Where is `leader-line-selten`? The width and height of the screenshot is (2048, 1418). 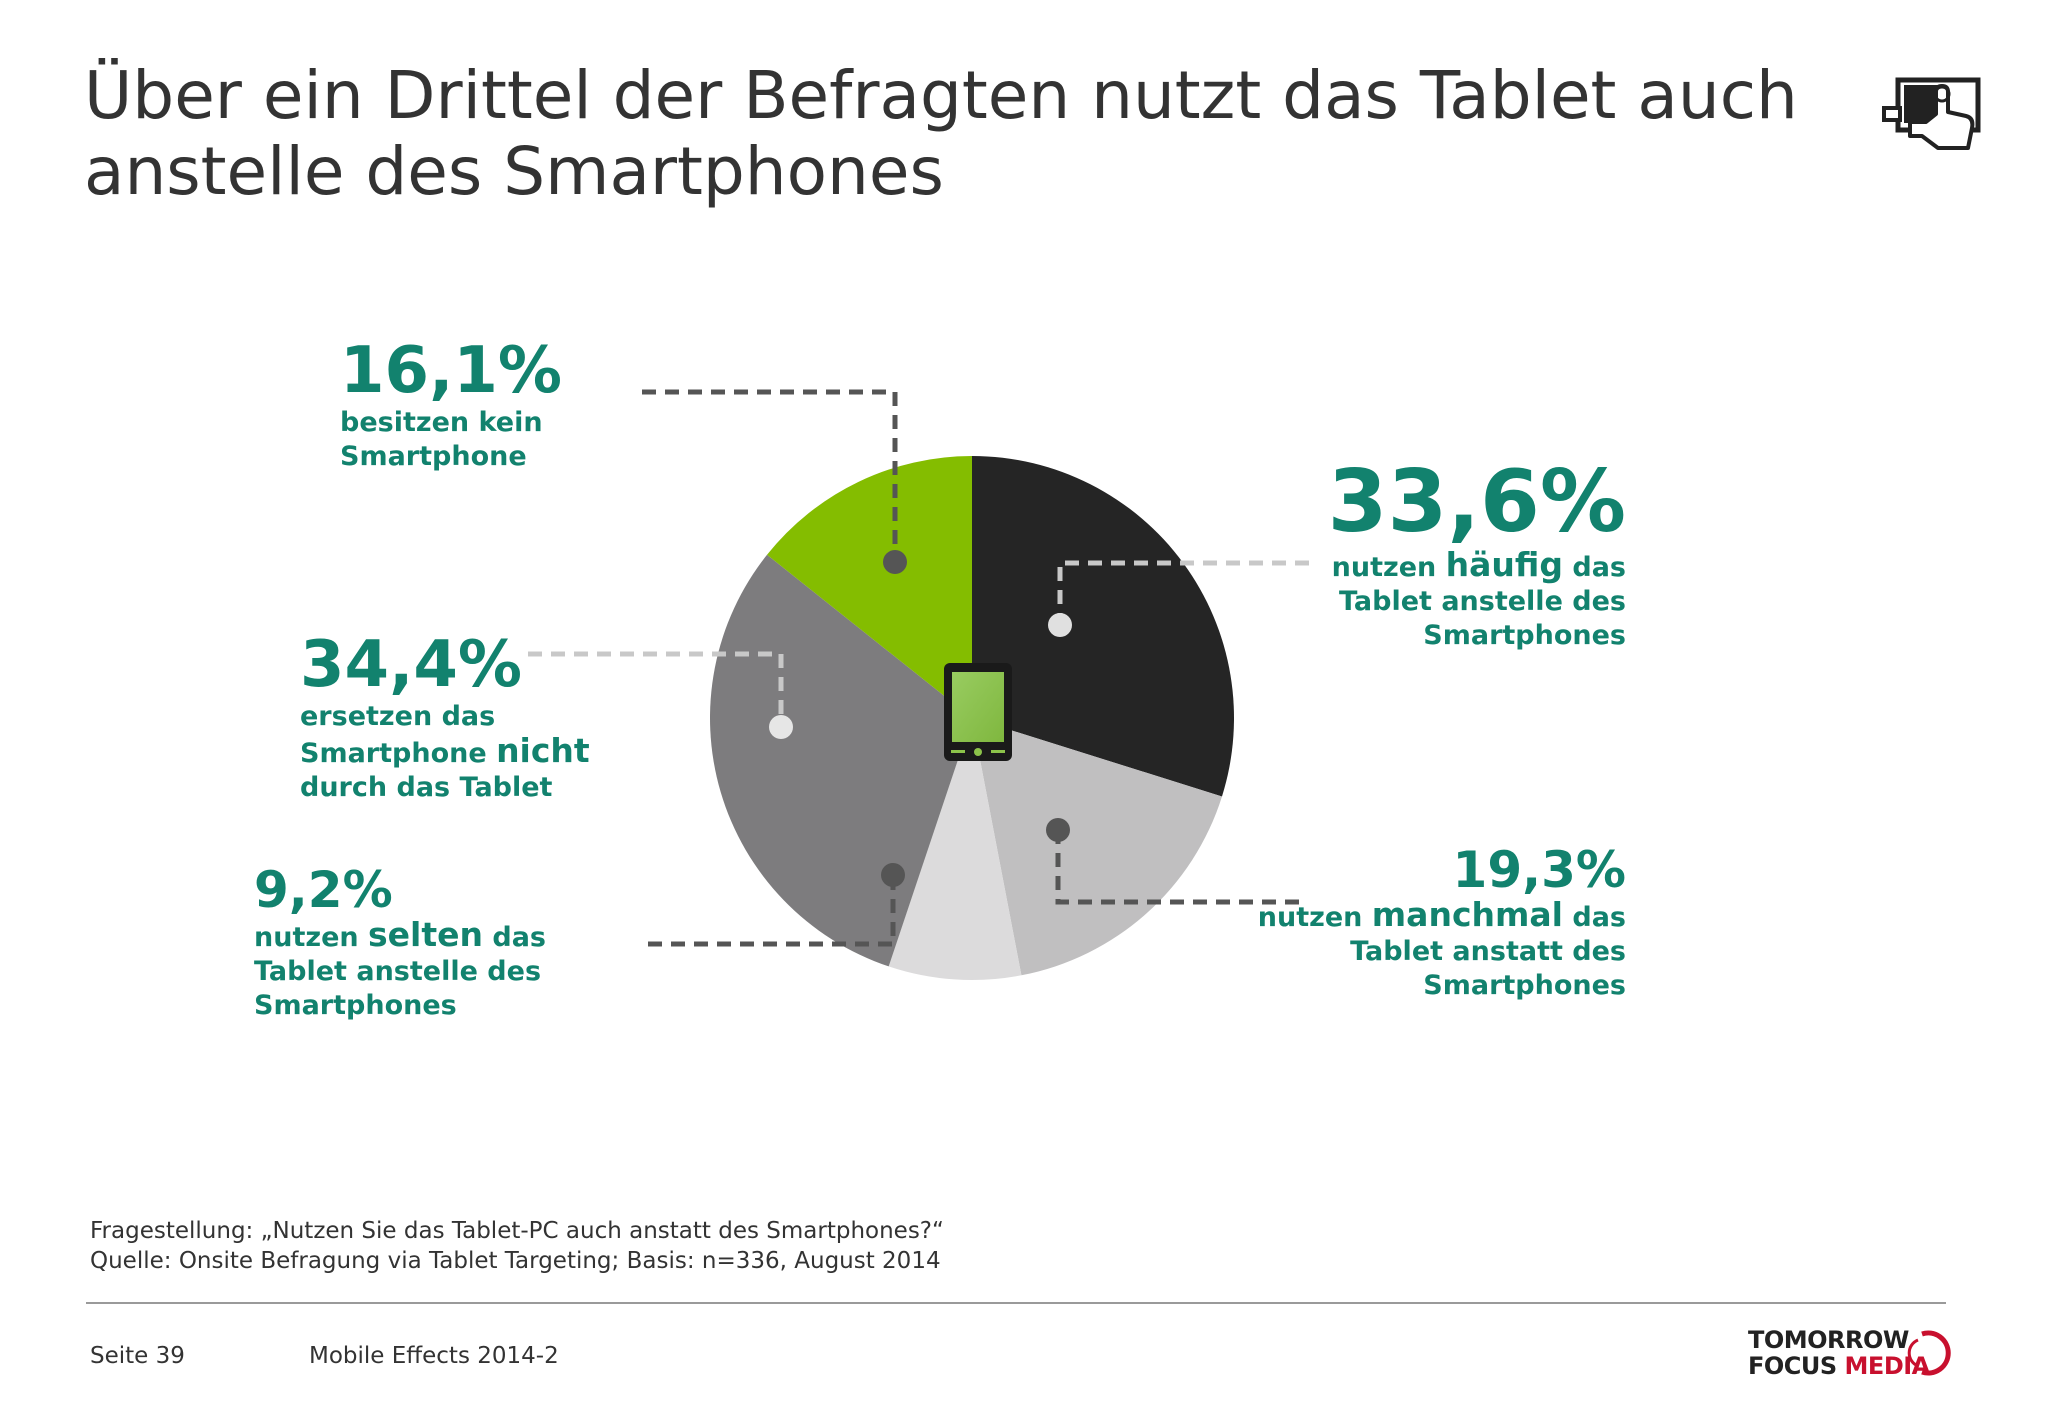
leader-line-selten is located at coordinates (768, 911).